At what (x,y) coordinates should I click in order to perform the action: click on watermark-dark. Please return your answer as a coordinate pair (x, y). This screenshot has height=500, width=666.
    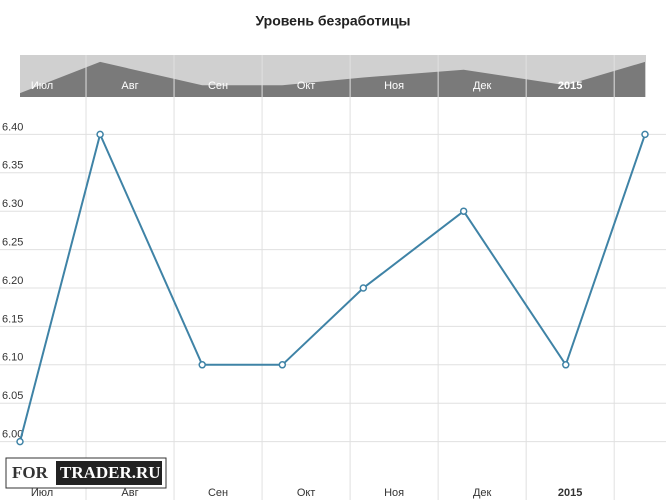
    Looking at the image, I should click on (109, 473).